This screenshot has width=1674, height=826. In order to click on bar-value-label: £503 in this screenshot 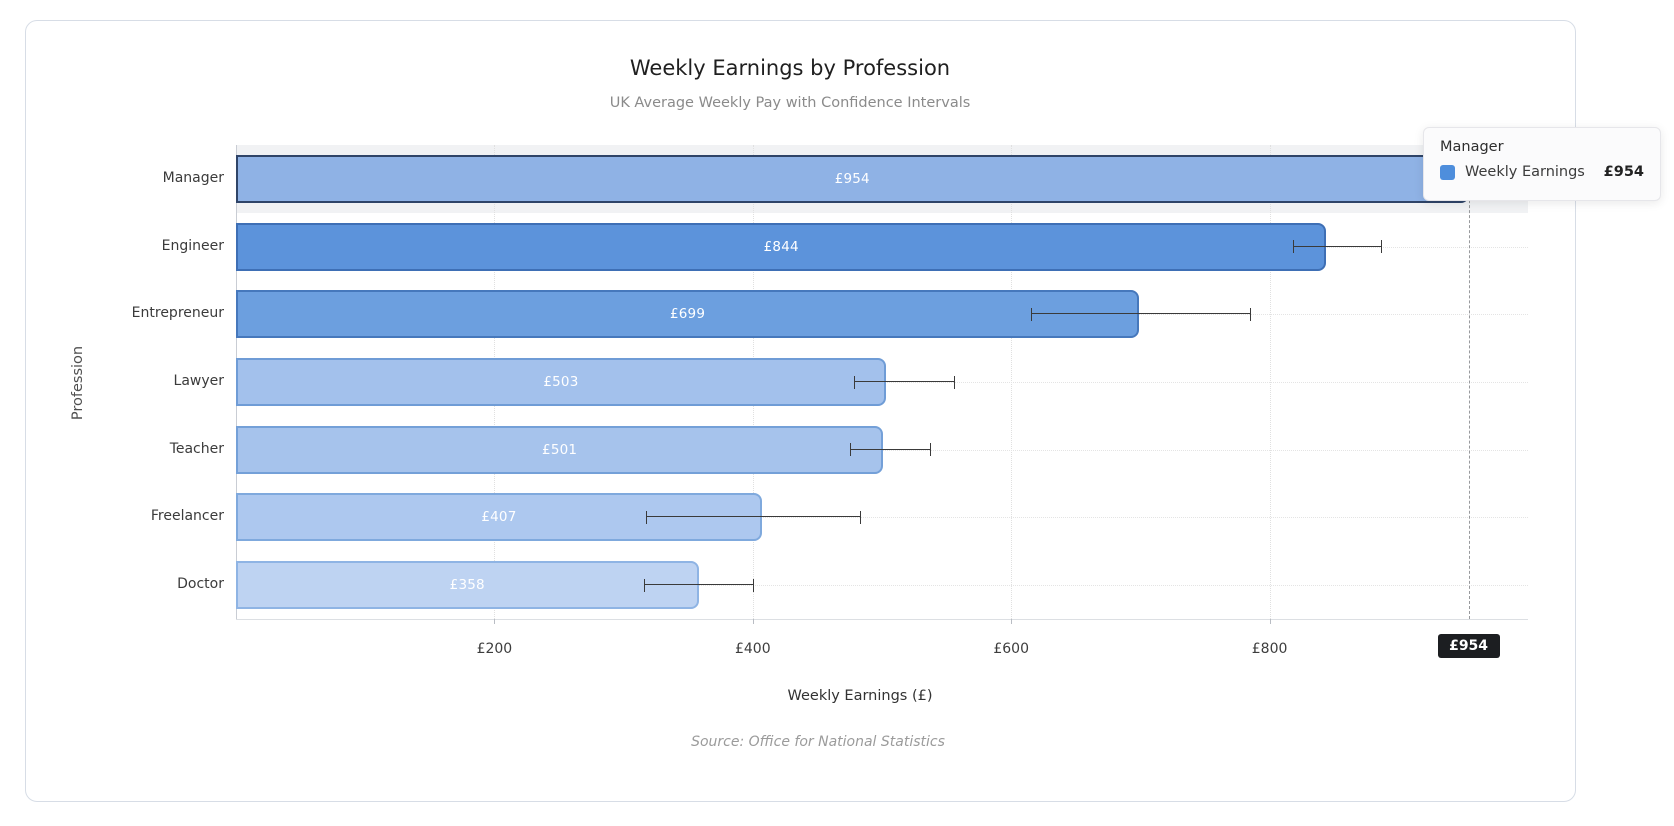, I will do `click(561, 382)`.